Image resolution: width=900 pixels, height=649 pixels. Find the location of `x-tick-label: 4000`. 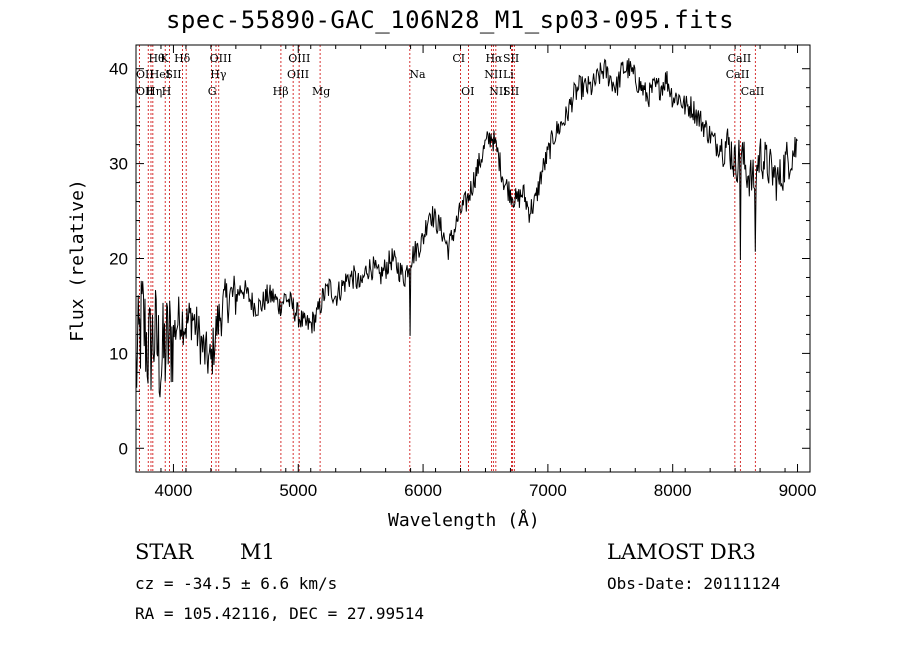

x-tick-label: 4000 is located at coordinates (174, 490).